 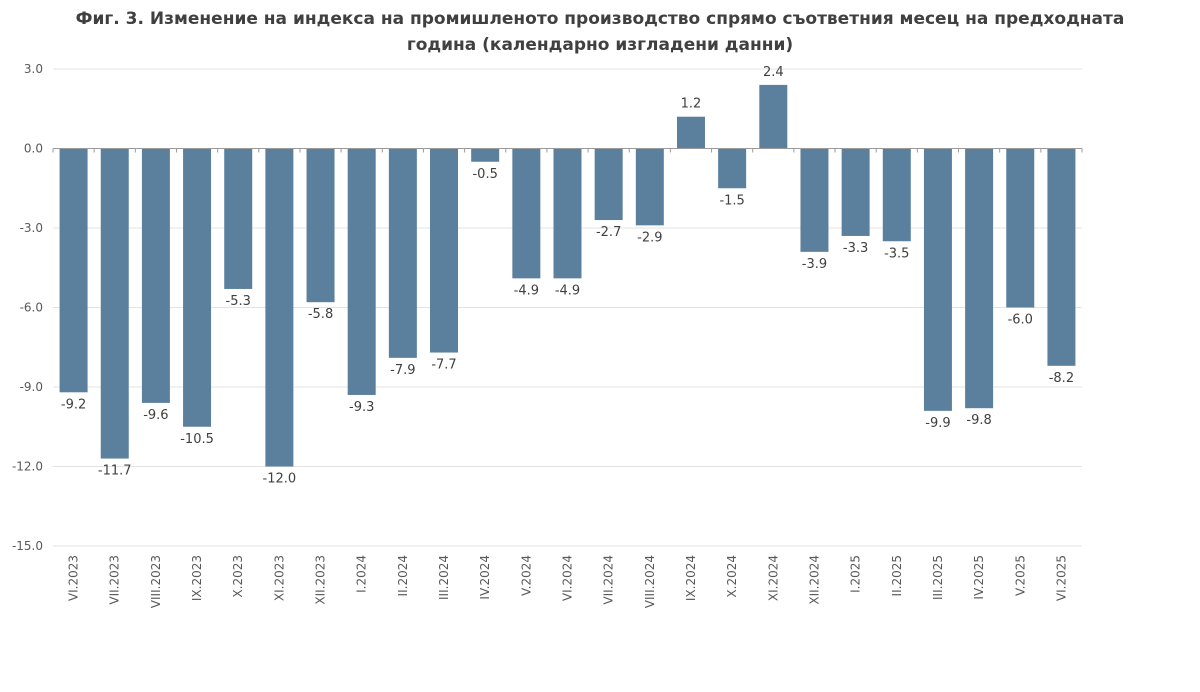 What do you see at coordinates (27, 467) in the screenshot?
I see `y-tick-label: -12.0` at bounding box center [27, 467].